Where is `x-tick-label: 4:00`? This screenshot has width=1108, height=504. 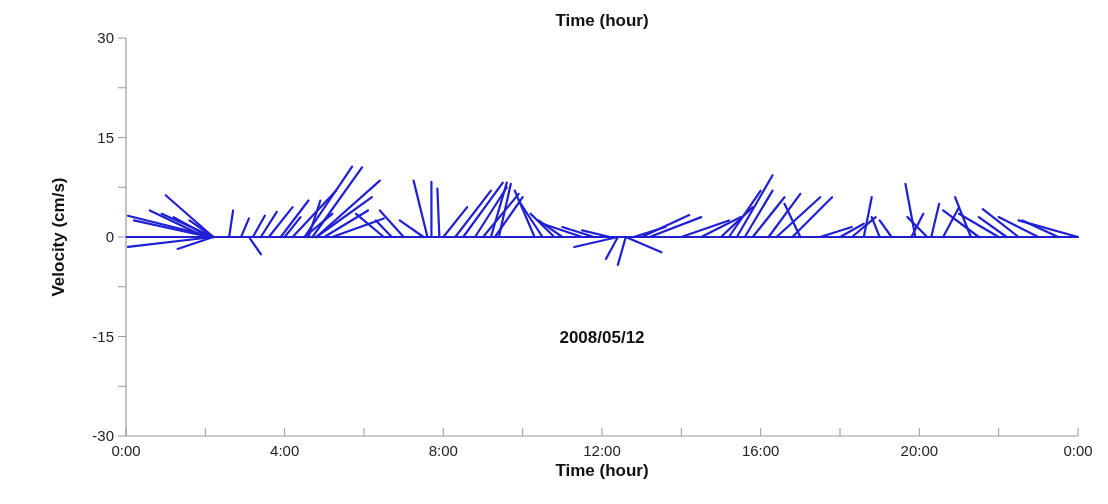 x-tick-label: 4:00 is located at coordinates (285, 450).